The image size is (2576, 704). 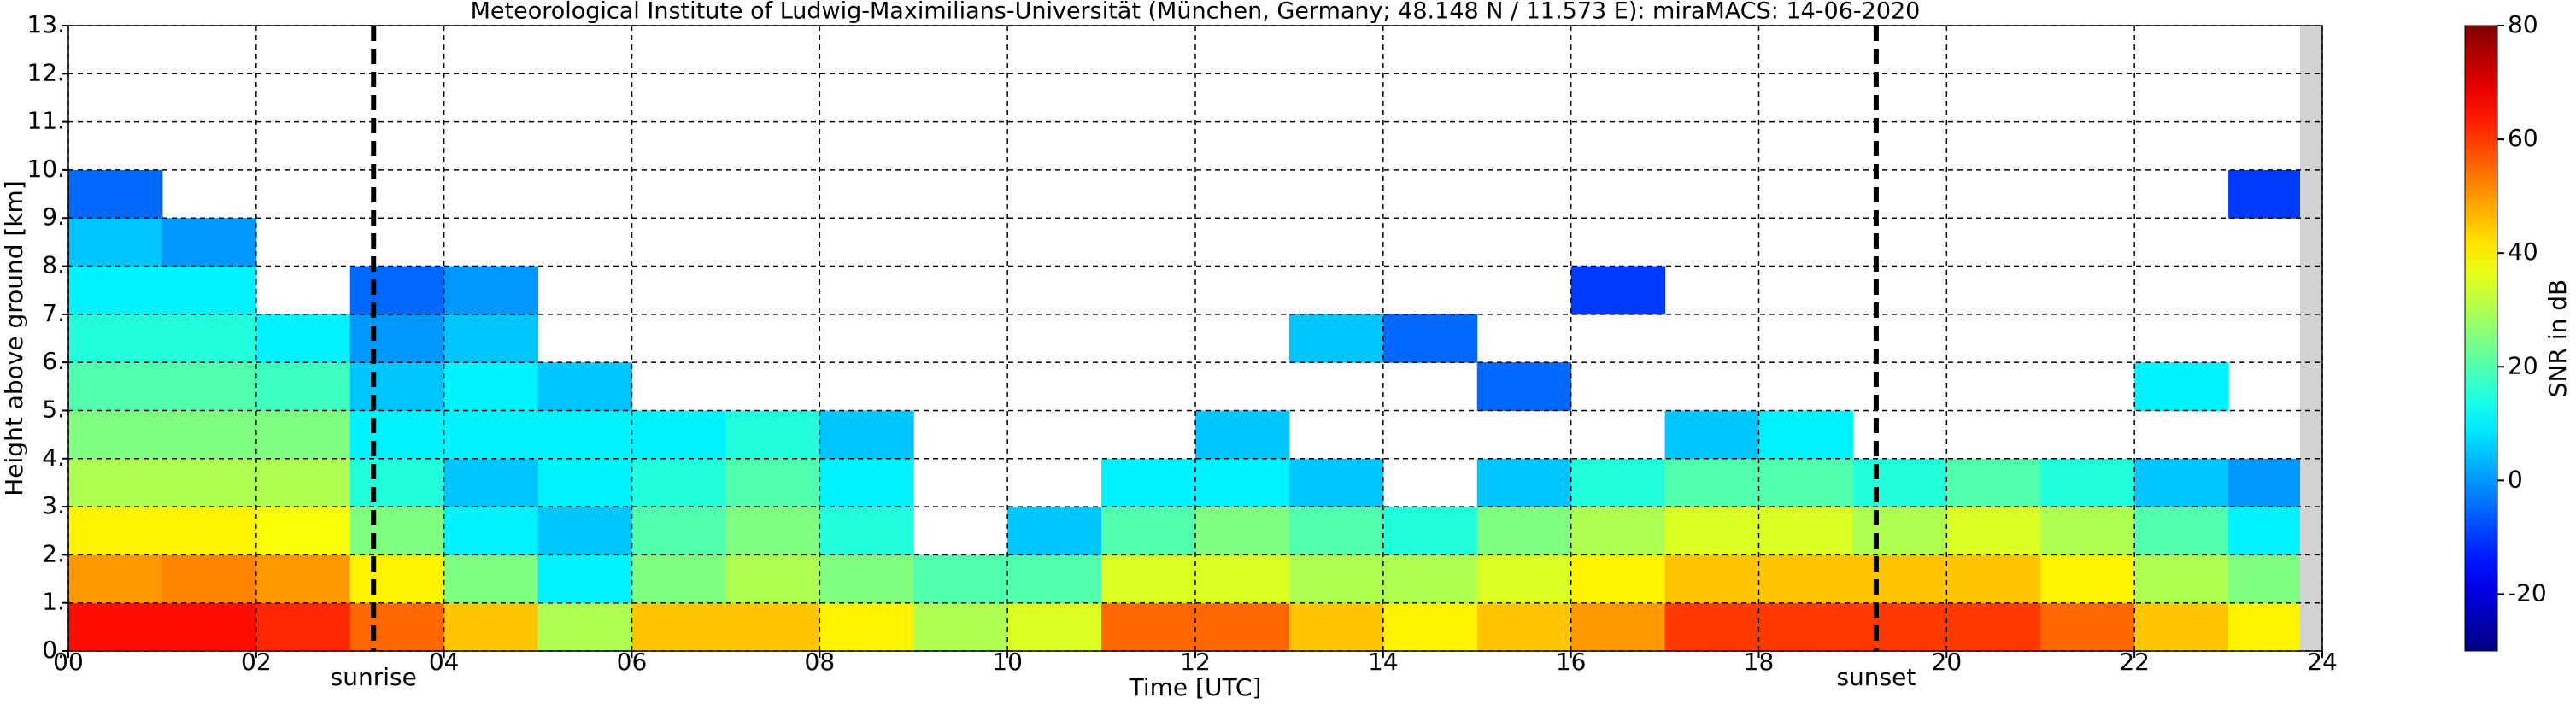 I want to click on annotation-label: sunset, so click(x=1876, y=677).